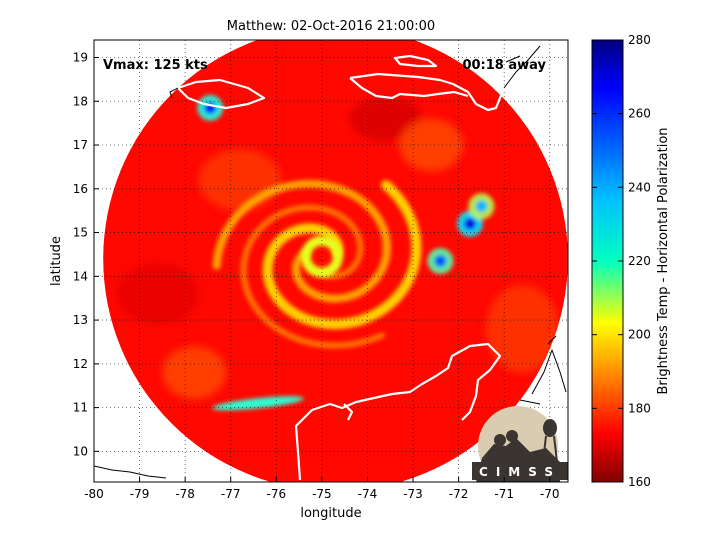 The height and width of the screenshot is (540, 720). What do you see at coordinates (80, 58) in the screenshot?
I see `y-tick-label: 19` at bounding box center [80, 58].